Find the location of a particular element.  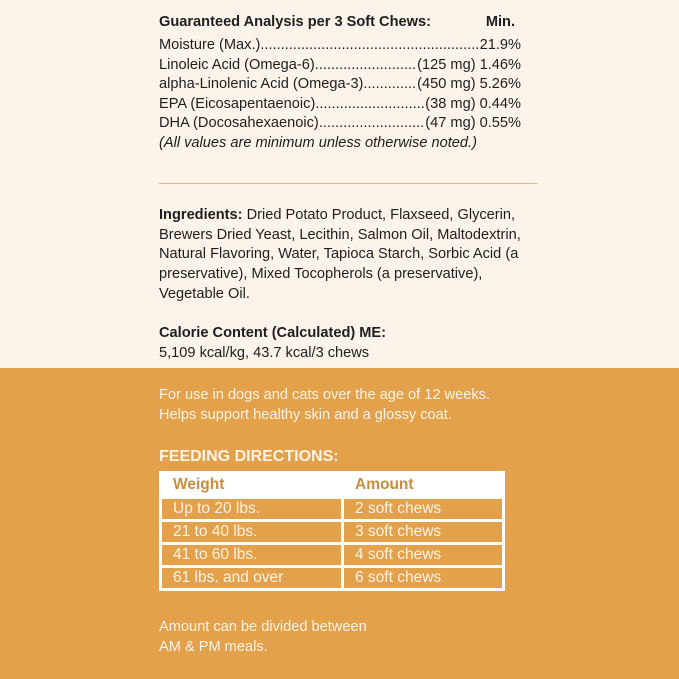

table-row: 61 lbs. and over 6 soft chews is located at coordinates (332, 578).